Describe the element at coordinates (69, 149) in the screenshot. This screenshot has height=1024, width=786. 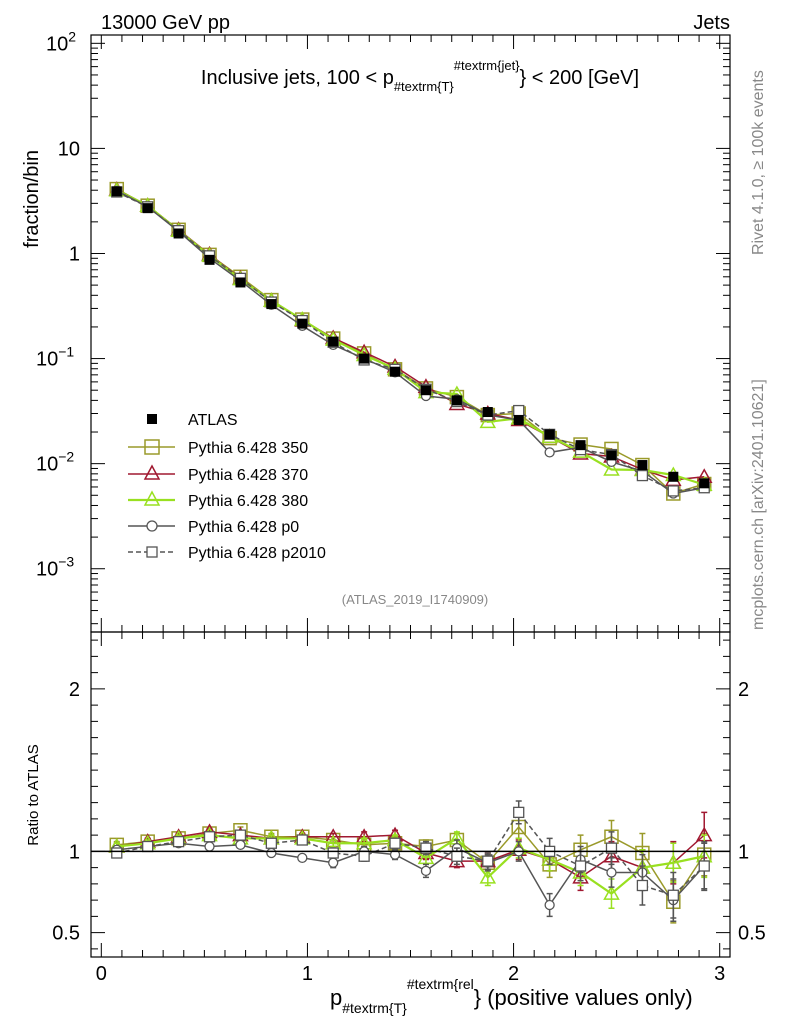
I see `main-y-tick-label: 10` at that location.